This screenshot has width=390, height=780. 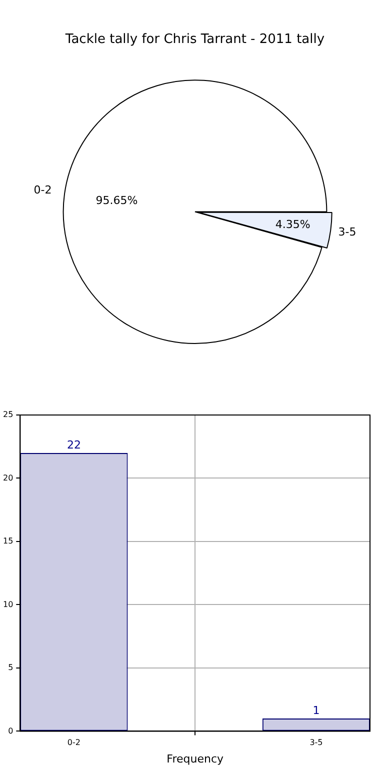 I want to click on y-tick-label: 20, so click(x=8, y=477).